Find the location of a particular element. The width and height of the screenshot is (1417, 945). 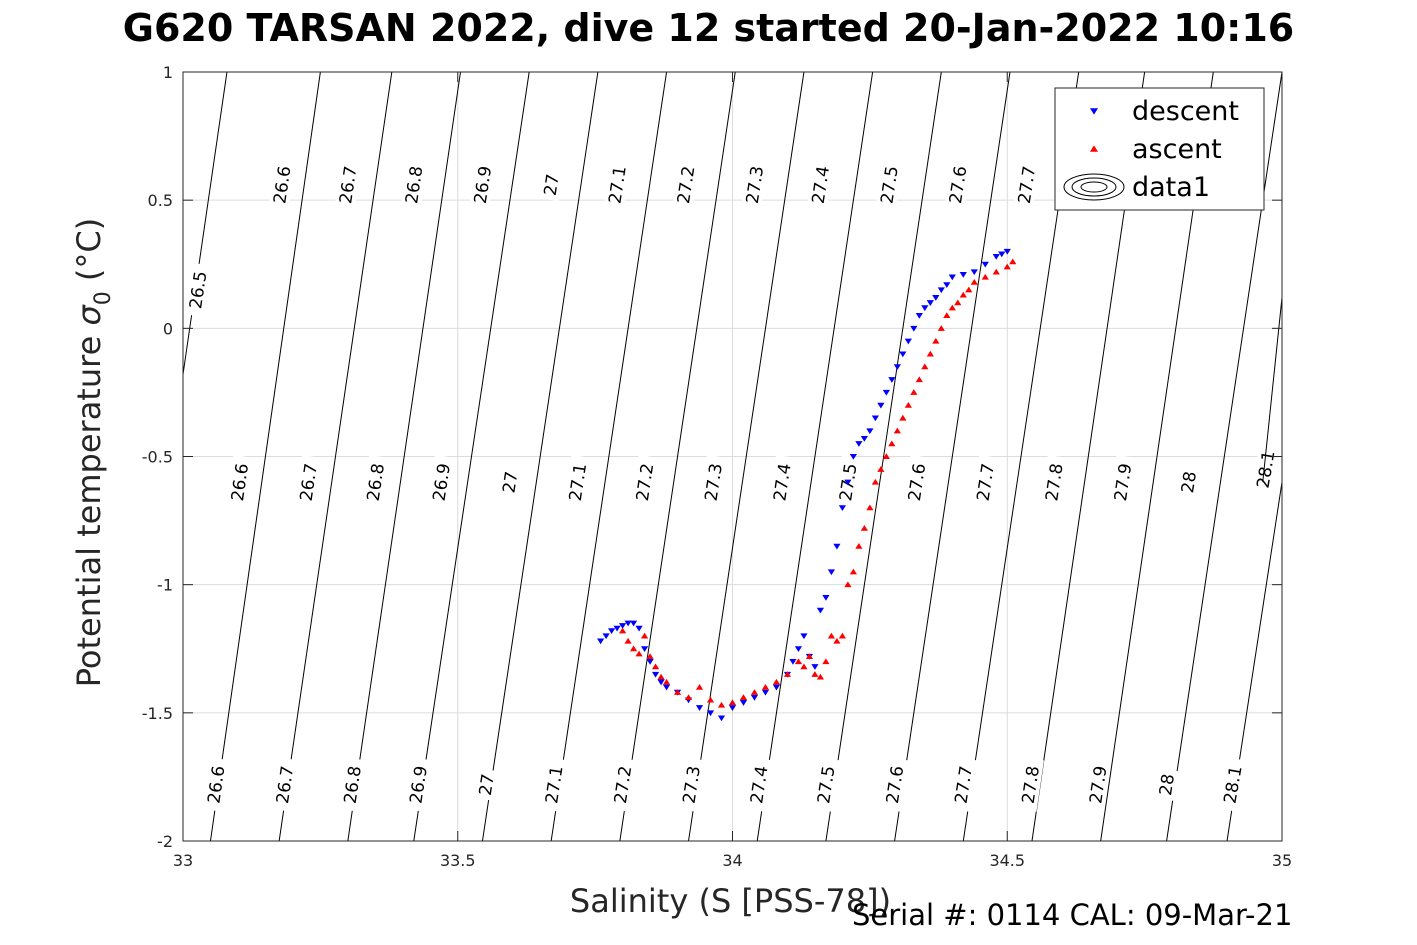

contour-label-27: 27 is located at coordinates (552, 185).